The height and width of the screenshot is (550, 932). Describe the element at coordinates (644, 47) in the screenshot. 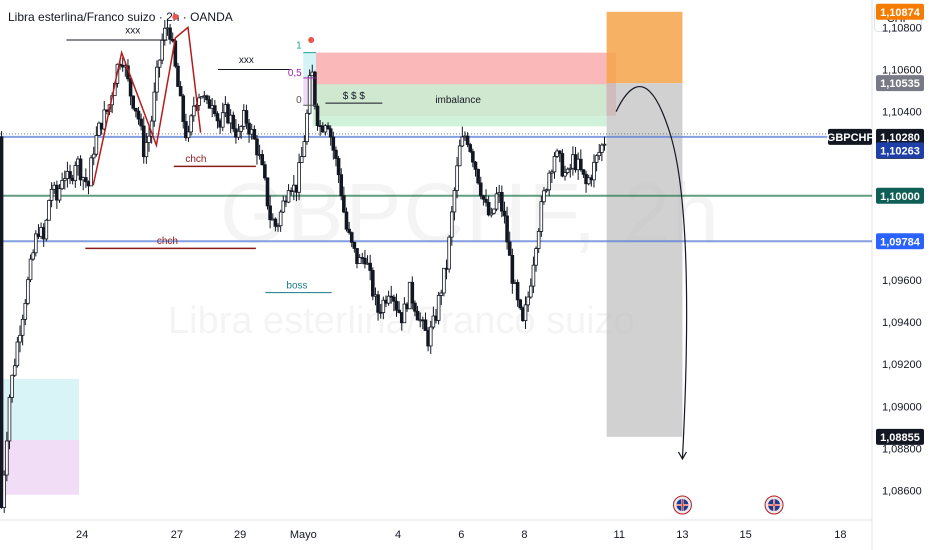

I see `short-stop-zone` at that location.